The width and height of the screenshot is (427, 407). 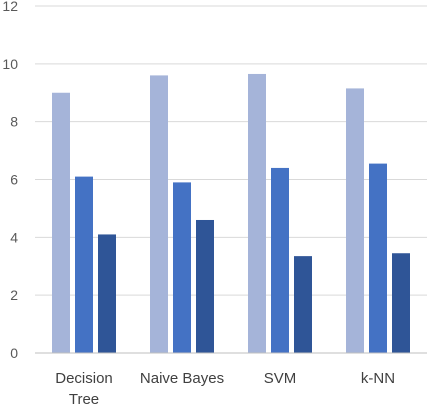 What do you see at coordinates (10, 7) in the screenshot?
I see `y-tick-label: 12` at bounding box center [10, 7].